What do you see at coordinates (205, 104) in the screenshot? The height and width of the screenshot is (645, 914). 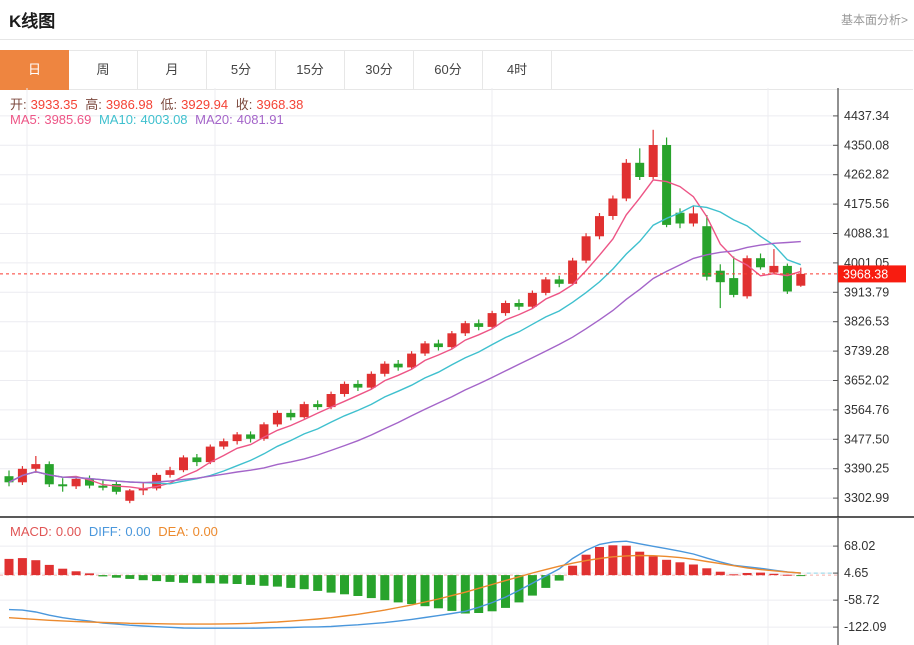 I see `low-value: 3929.94` at bounding box center [205, 104].